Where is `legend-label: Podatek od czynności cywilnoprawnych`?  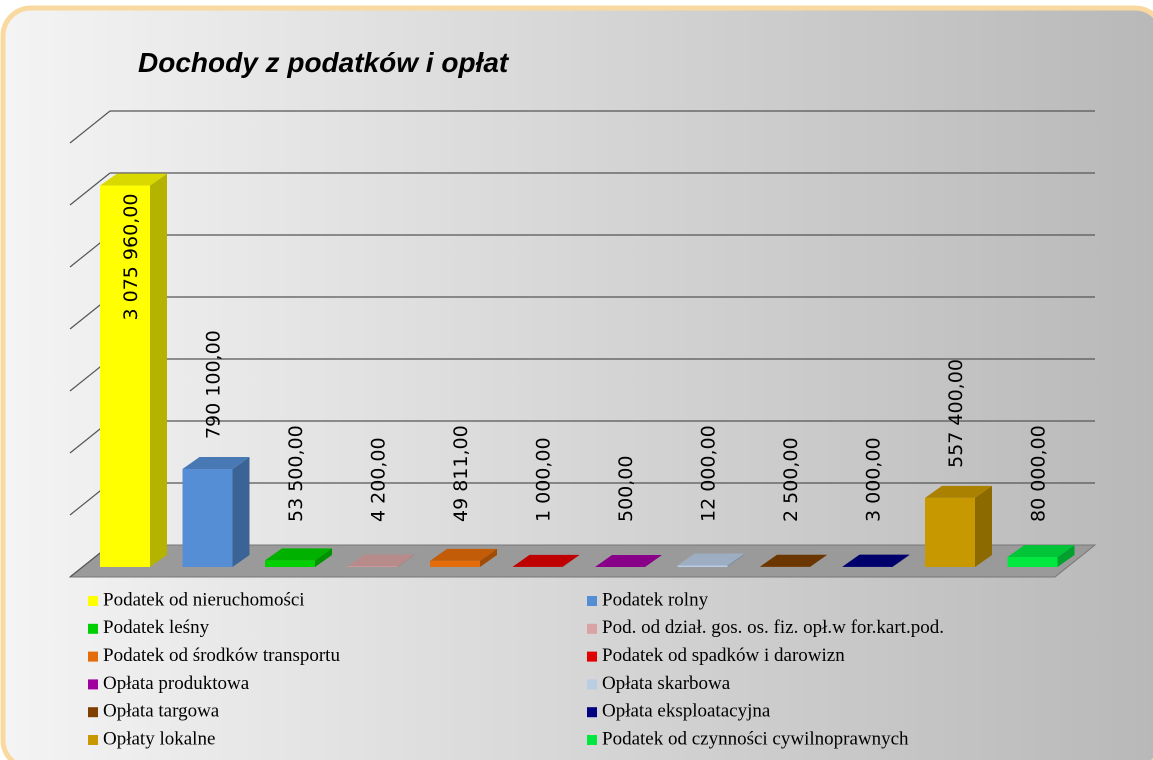
legend-label: Podatek od czynności cywilnoprawnych is located at coordinates (755, 738).